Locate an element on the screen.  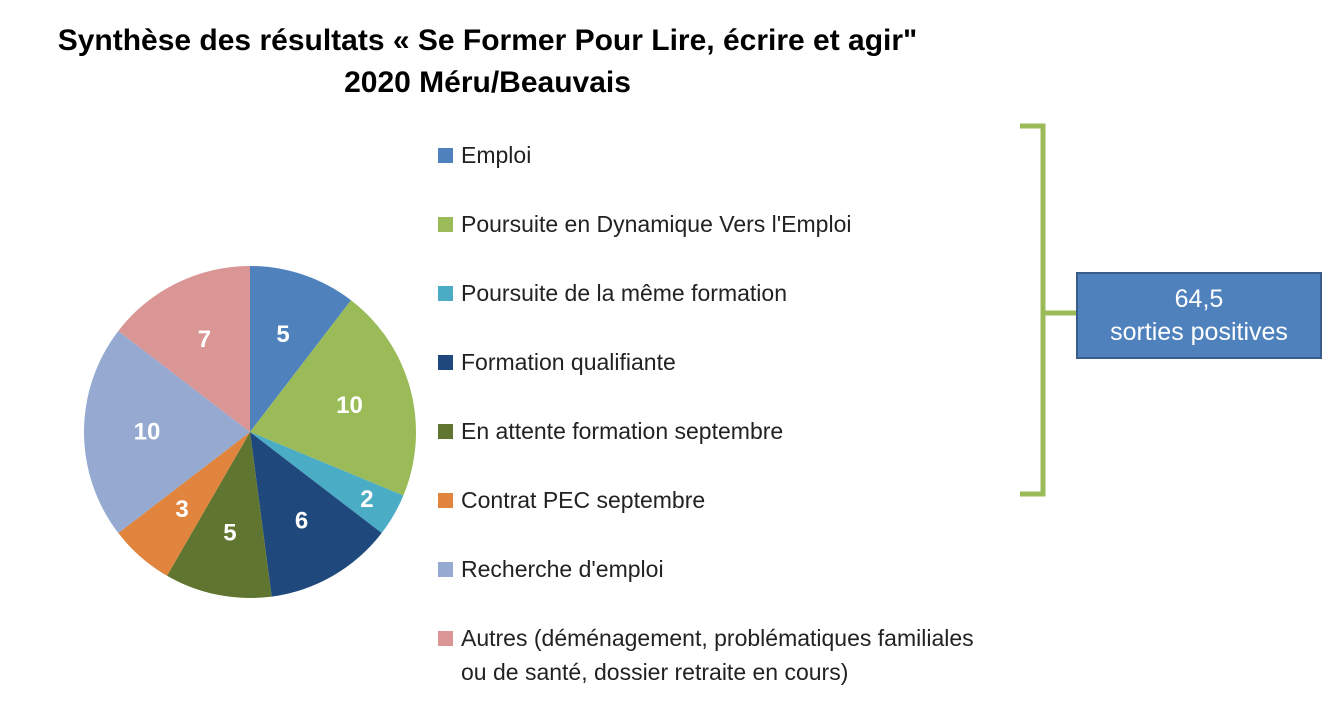
legend-item-3: Poursuite de la même formation is located at coordinates (739, 293).